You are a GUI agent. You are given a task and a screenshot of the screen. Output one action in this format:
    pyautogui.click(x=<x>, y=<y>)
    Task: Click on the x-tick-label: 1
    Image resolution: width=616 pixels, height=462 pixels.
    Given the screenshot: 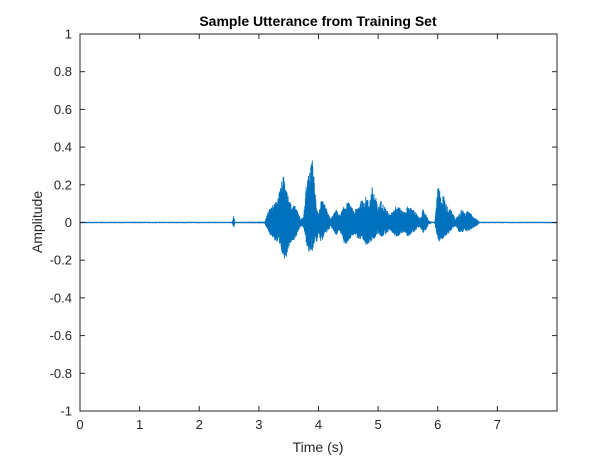 What is the action you would take?
    pyautogui.click(x=139, y=424)
    